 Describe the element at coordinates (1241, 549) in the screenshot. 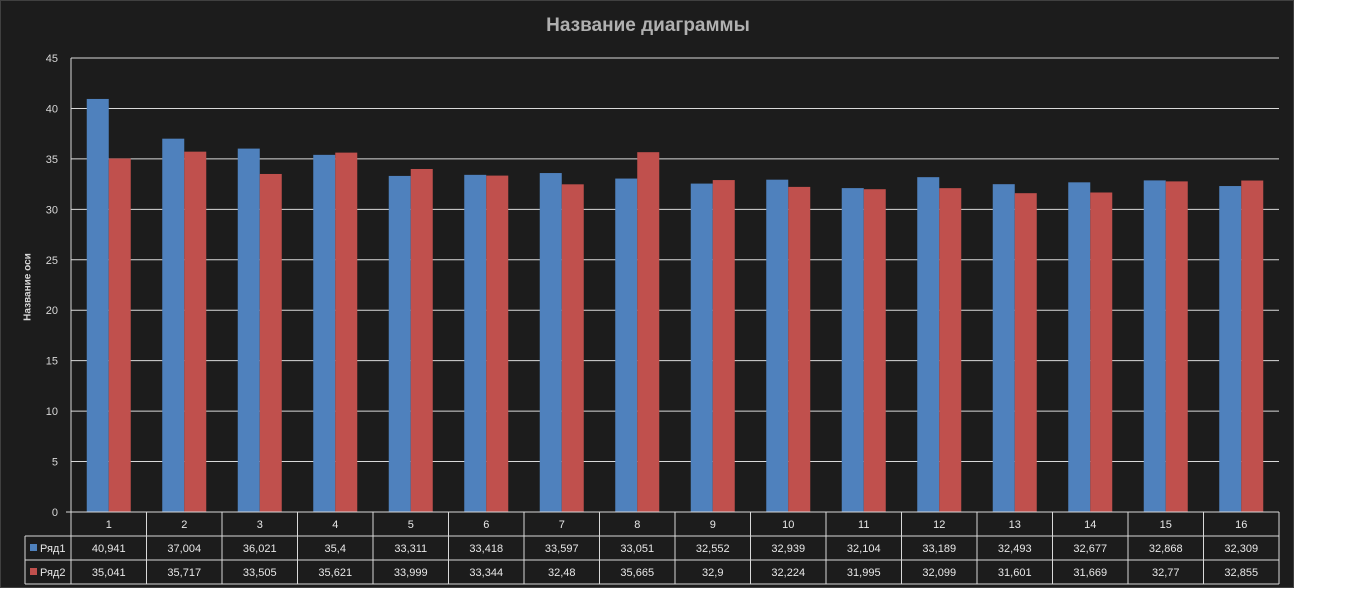

I see `data-table-cell: 32,309` at that location.